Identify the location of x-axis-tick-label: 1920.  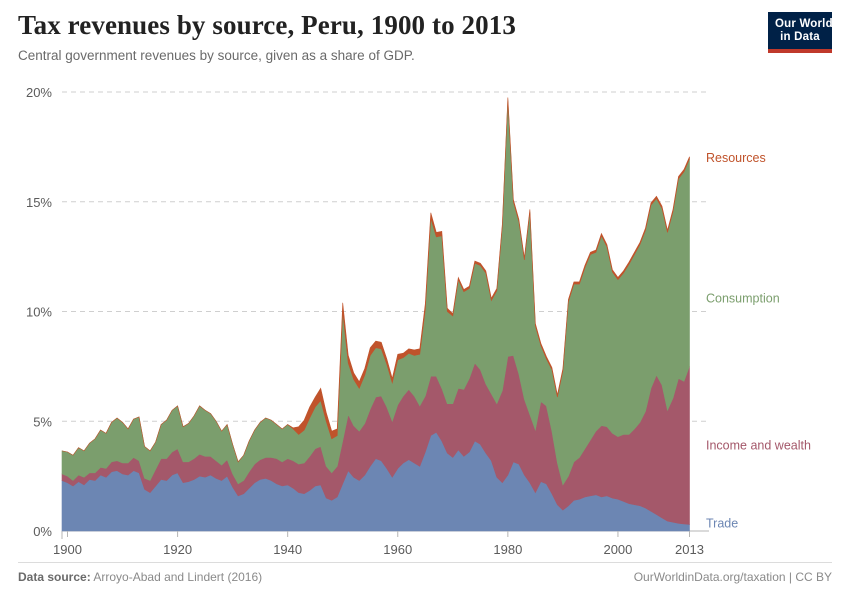
(177, 549).